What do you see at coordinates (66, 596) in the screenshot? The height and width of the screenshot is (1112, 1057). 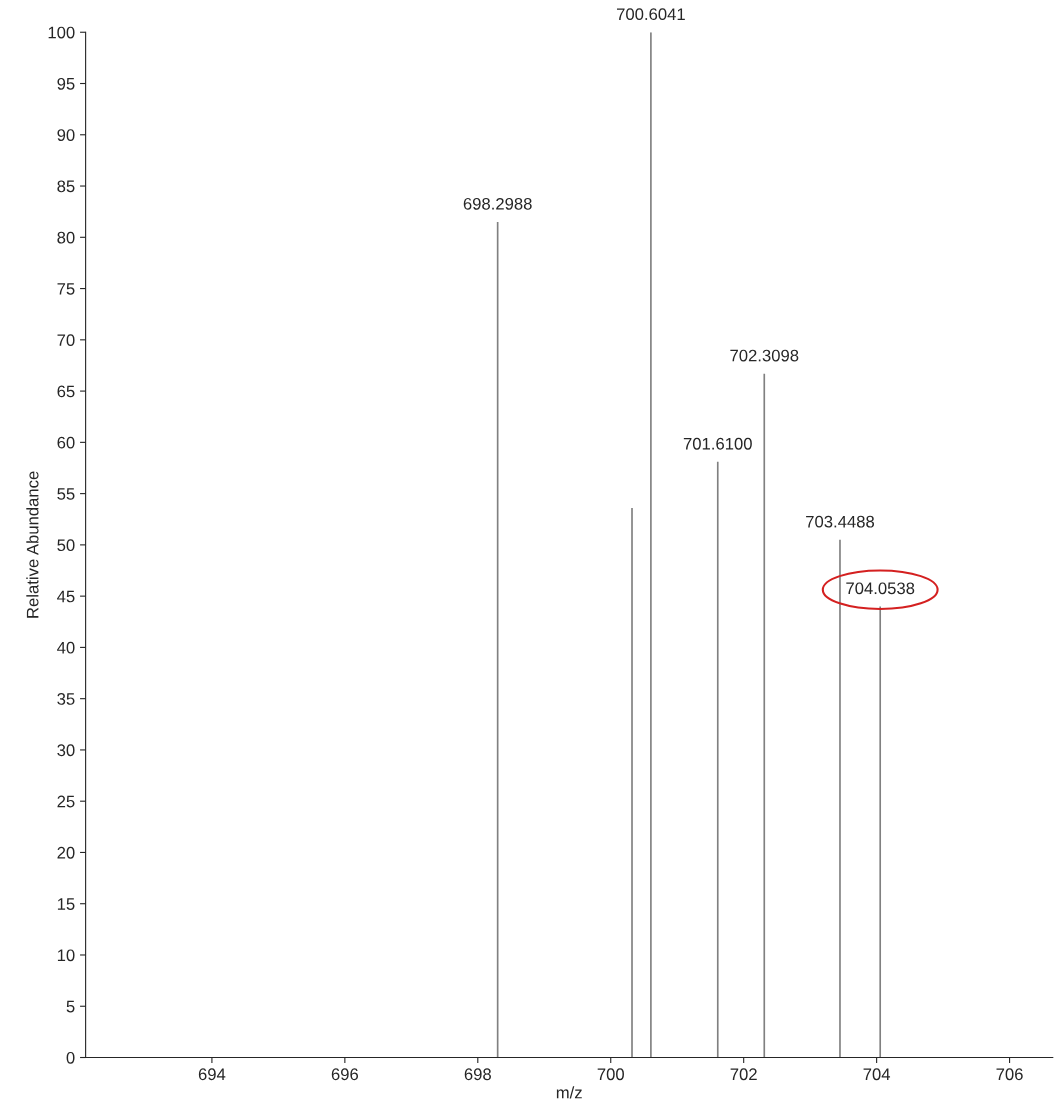 I see `y-tick-label: 45` at bounding box center [66, 596].